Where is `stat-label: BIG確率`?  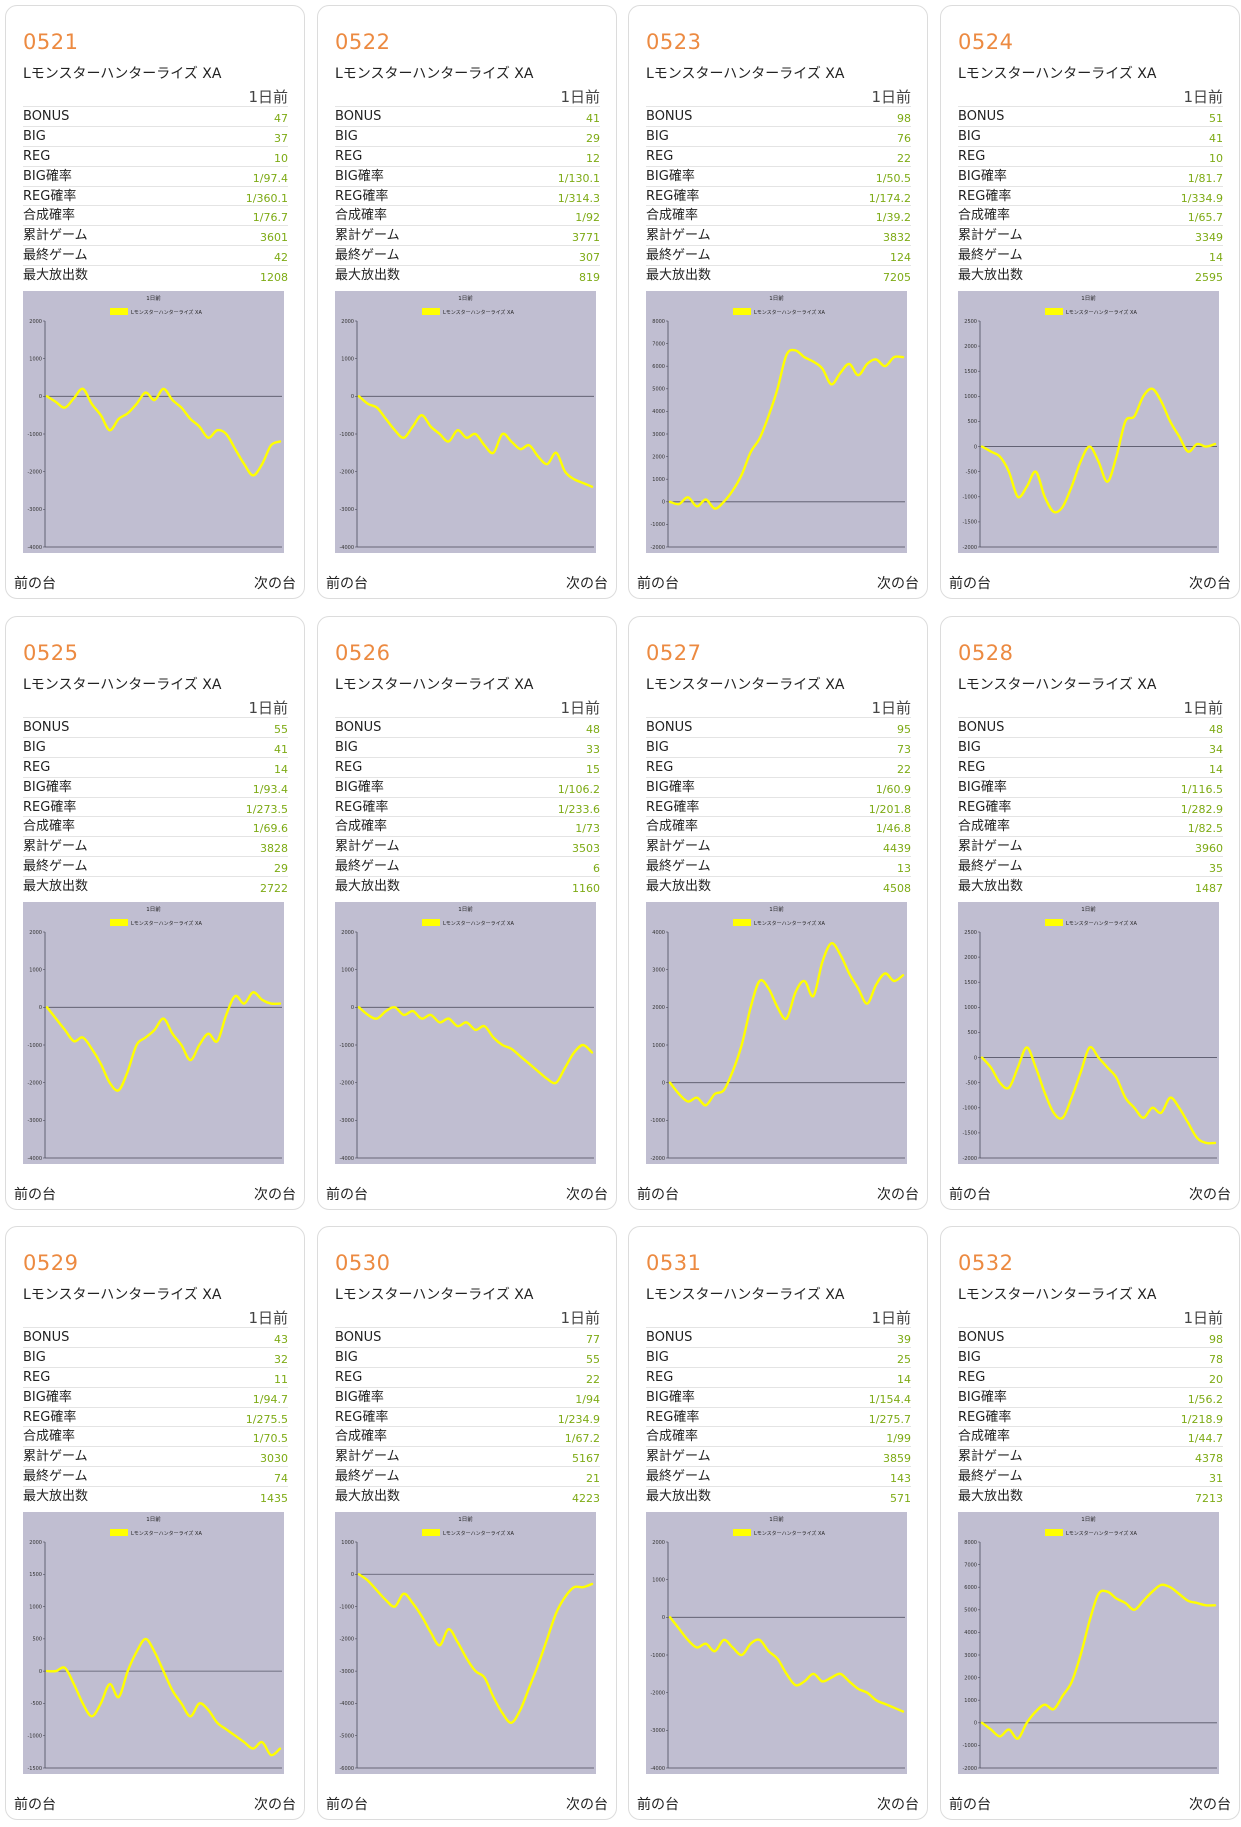 stat-label: BIG確率 is located at coordinates (47, 176).